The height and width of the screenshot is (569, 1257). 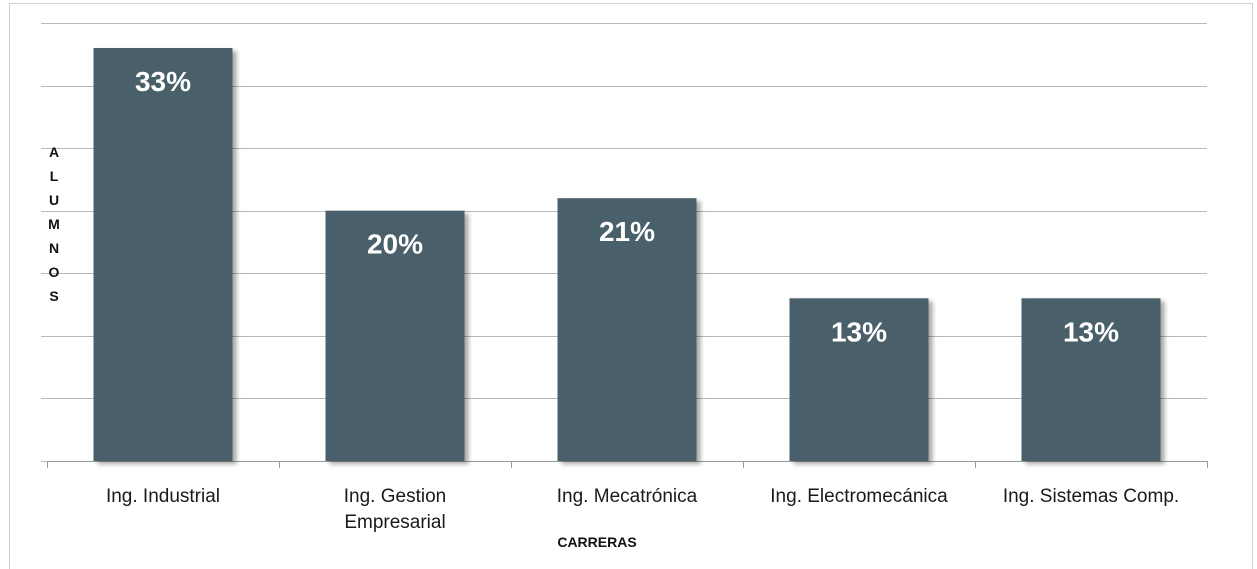 What do you see at coordinates (163, 81) in the screenshot?
I see `data-label: 33%` at bounding box center [163, 81].